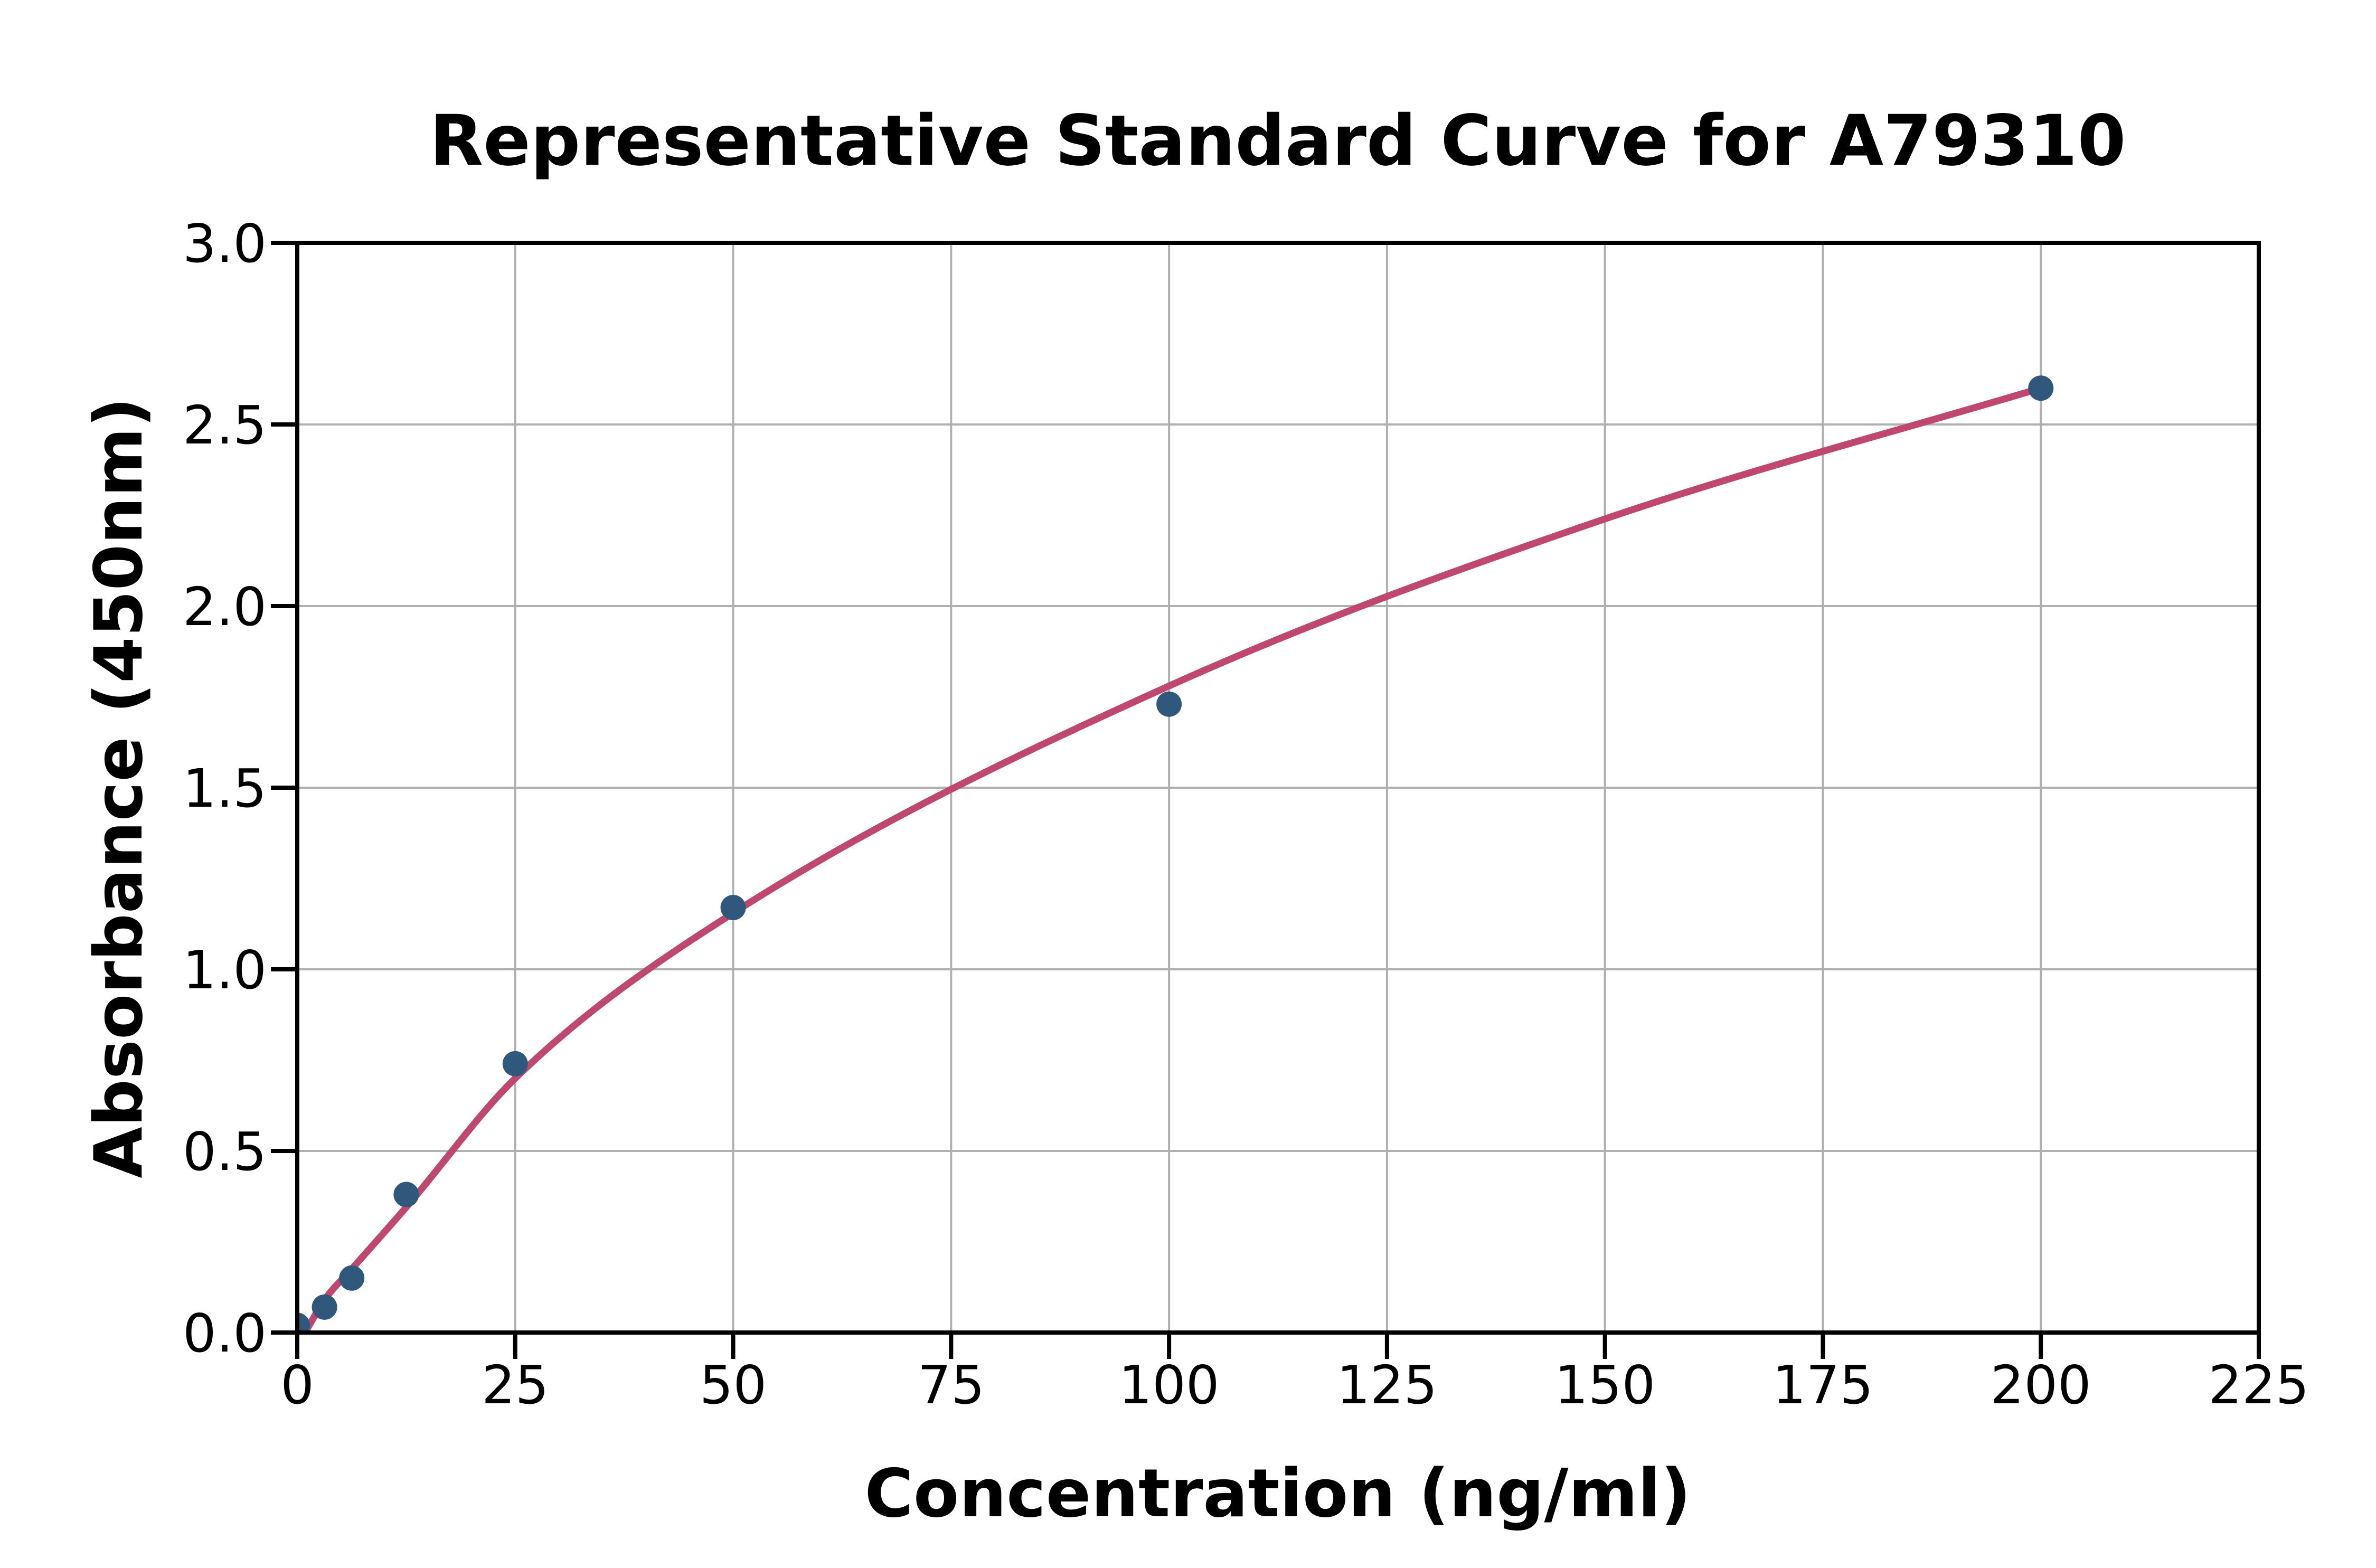 The height and width of the screenshot is (1568, 2376). Describe the element at coordinates (1278, 1493) in the screenshot. I see `x-axis-label: Concentration (ng/ml)` at that location.